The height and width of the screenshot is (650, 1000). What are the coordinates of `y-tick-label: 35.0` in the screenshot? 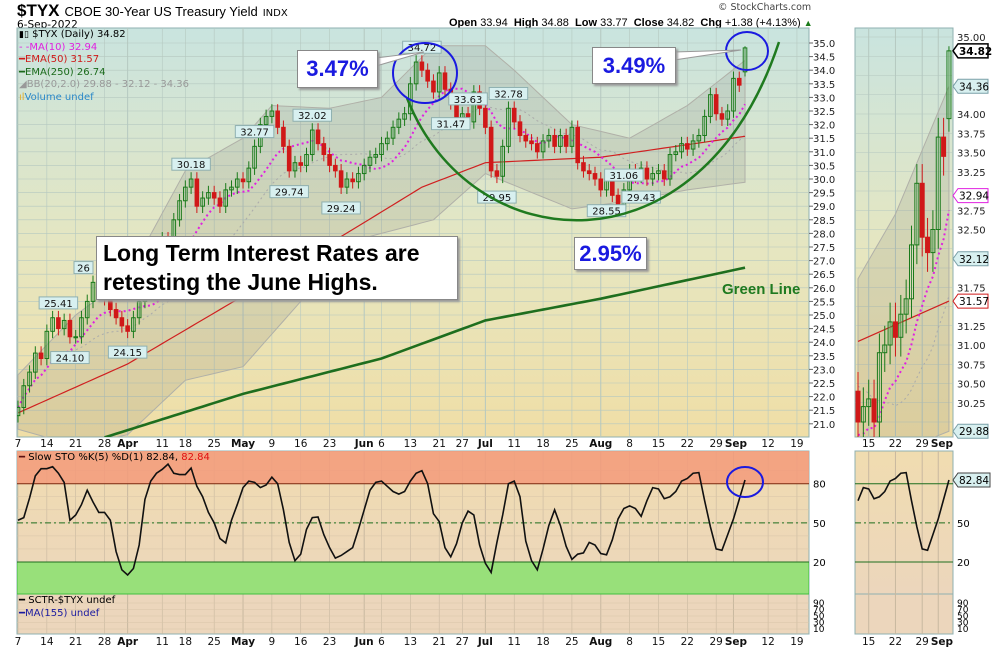 It's located at (824, 44).